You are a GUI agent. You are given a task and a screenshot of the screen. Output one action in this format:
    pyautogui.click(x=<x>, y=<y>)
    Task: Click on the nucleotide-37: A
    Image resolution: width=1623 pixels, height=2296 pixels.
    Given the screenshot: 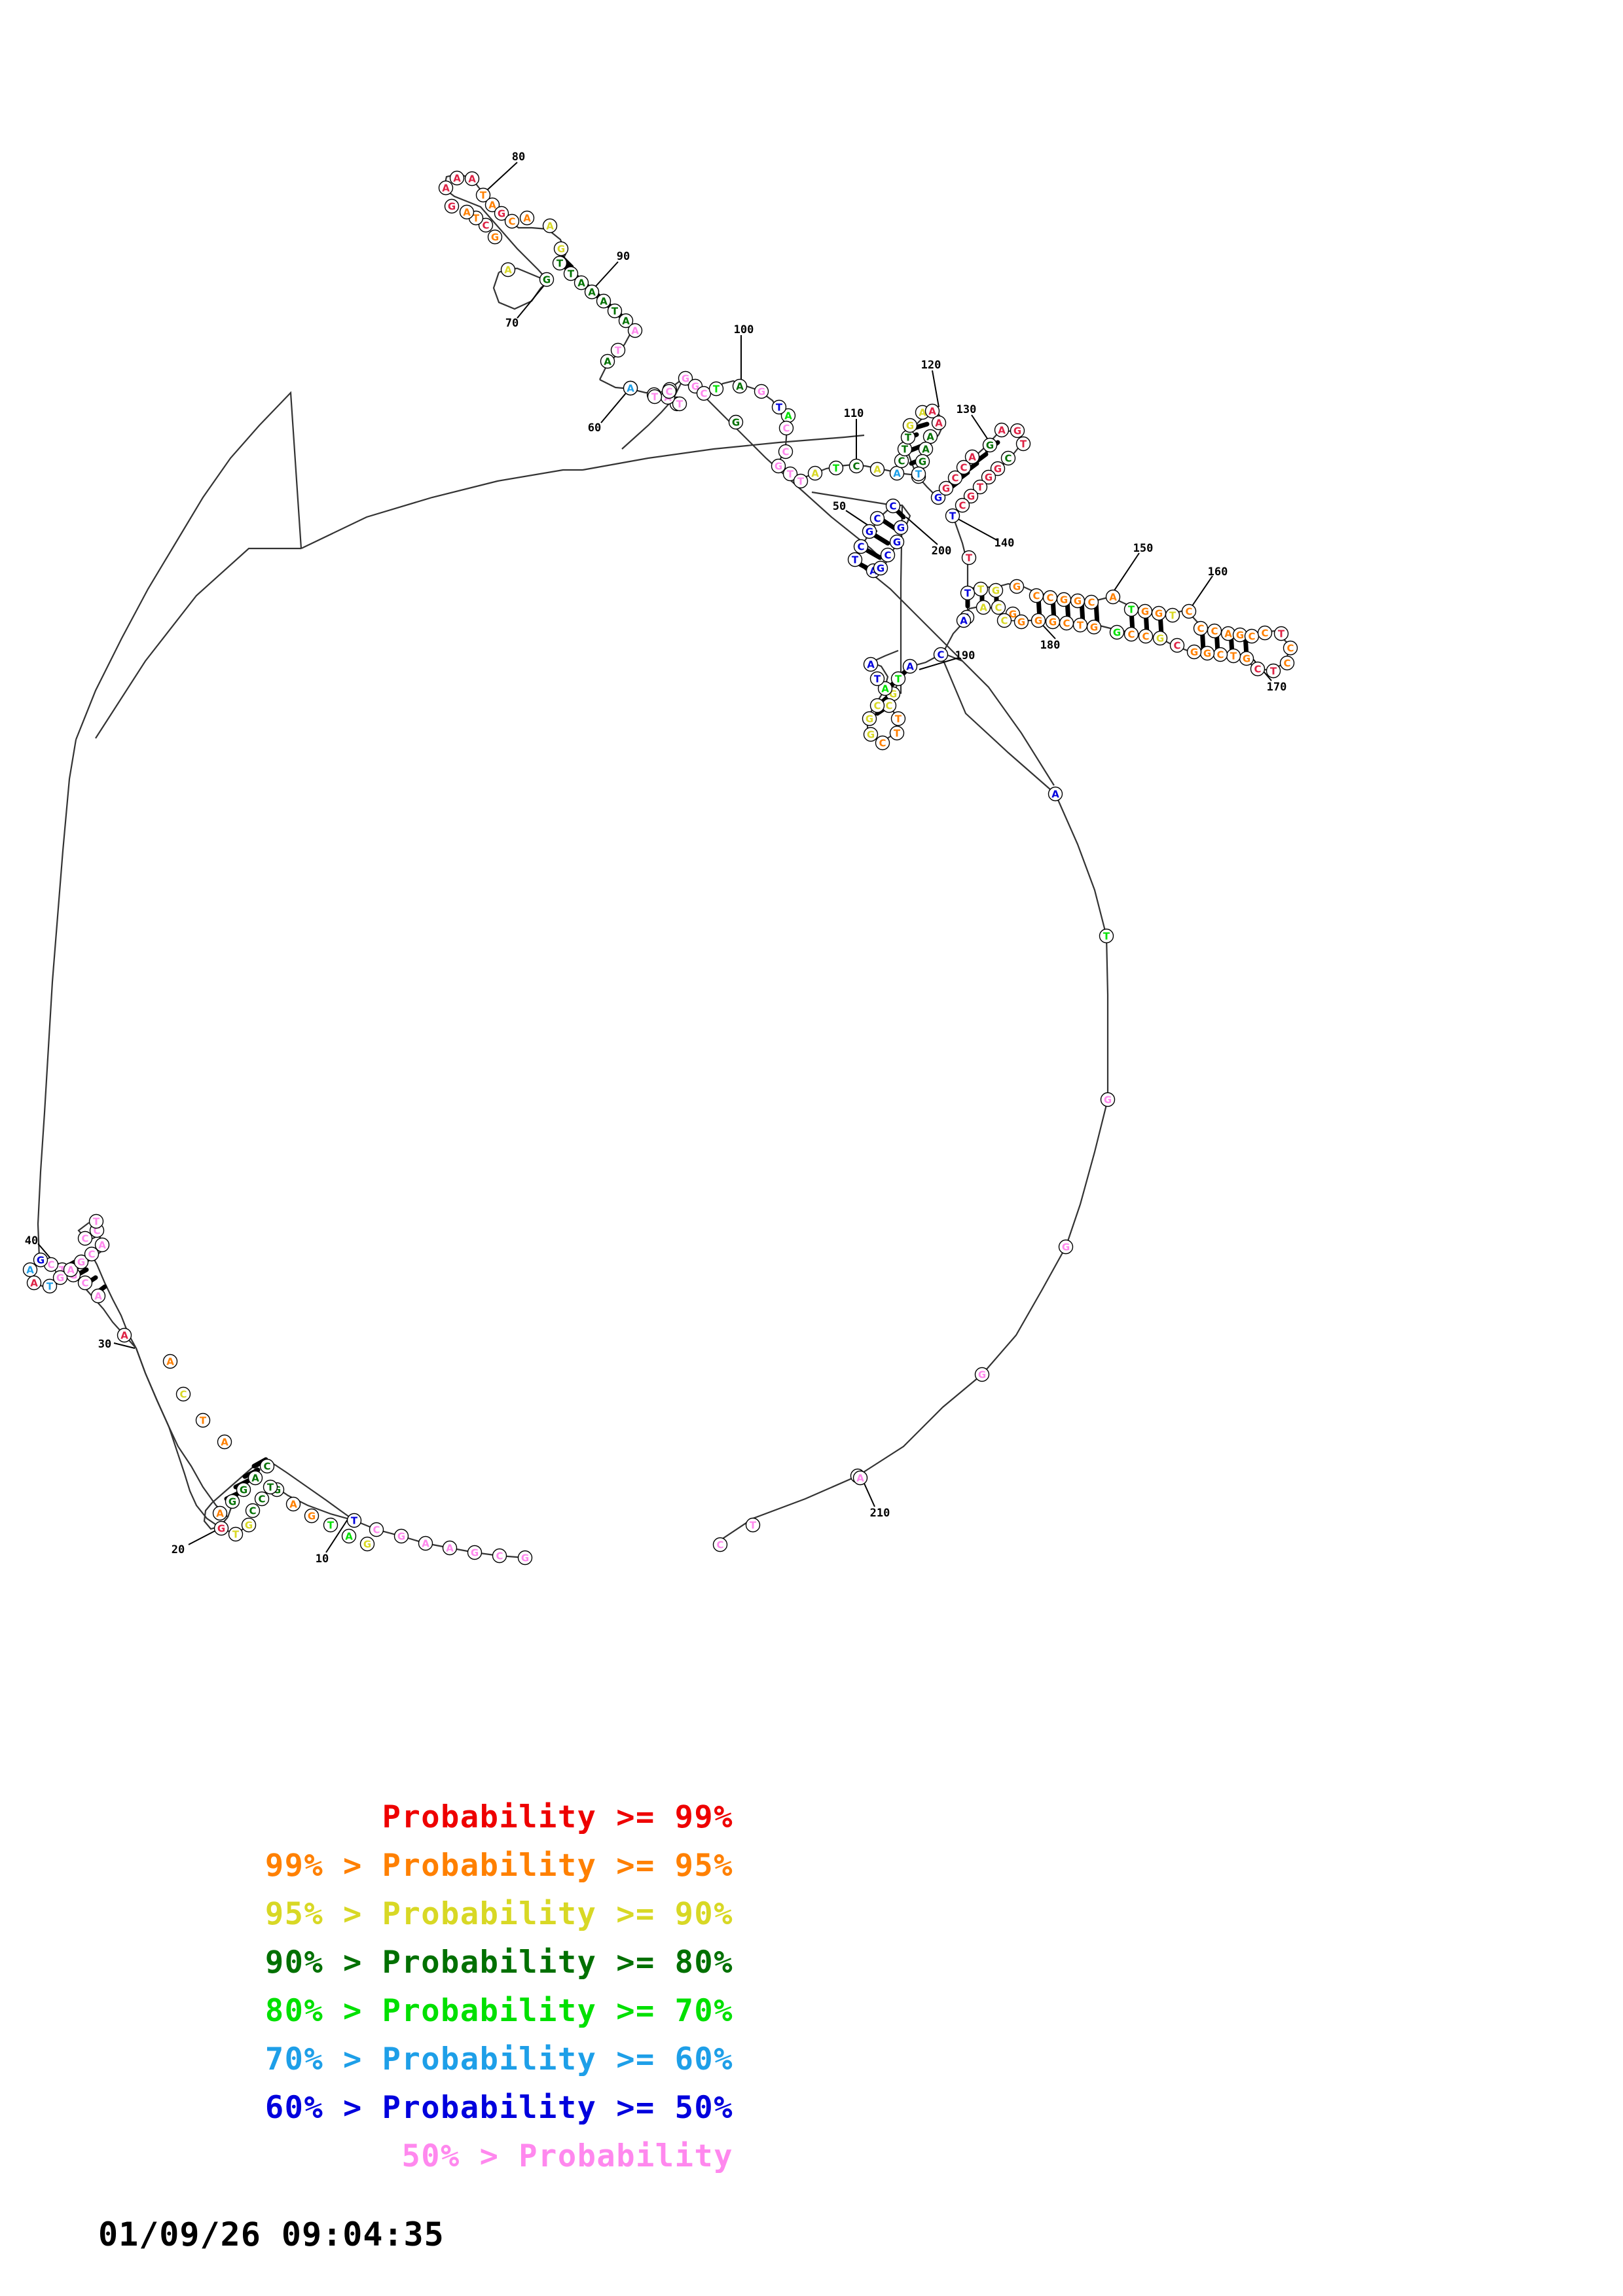 What is the action you would take?
    pyautogui.click(x=30, y=1270)
    